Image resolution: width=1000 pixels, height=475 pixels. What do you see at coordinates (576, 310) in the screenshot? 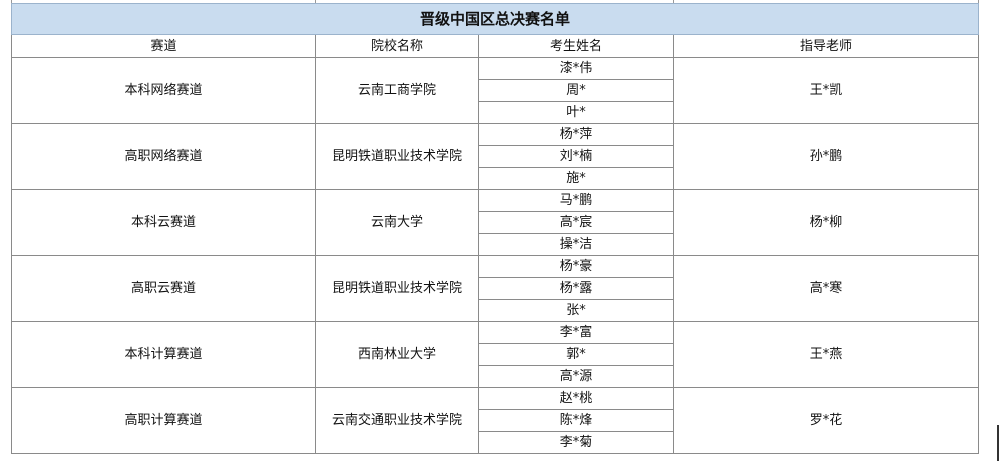
I see `student-cell: 张*` at bounding box center [576, 310].